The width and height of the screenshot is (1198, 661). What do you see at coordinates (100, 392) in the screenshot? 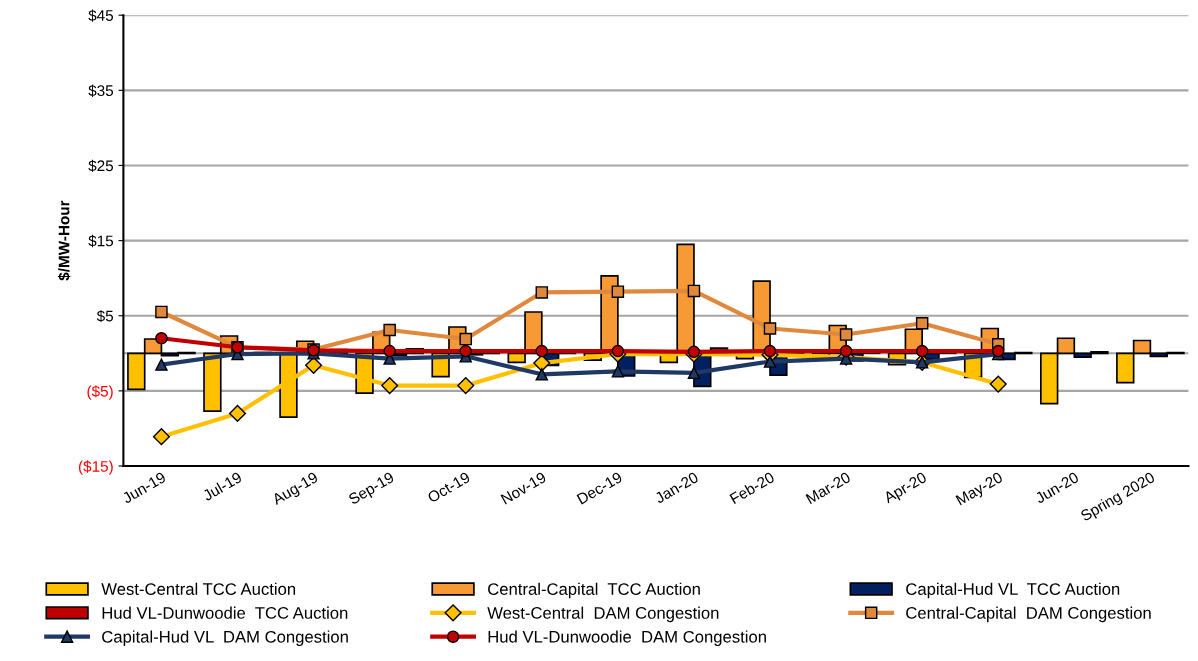
I see `y-tick-label: ($5)` at bounding box center [100, 392].